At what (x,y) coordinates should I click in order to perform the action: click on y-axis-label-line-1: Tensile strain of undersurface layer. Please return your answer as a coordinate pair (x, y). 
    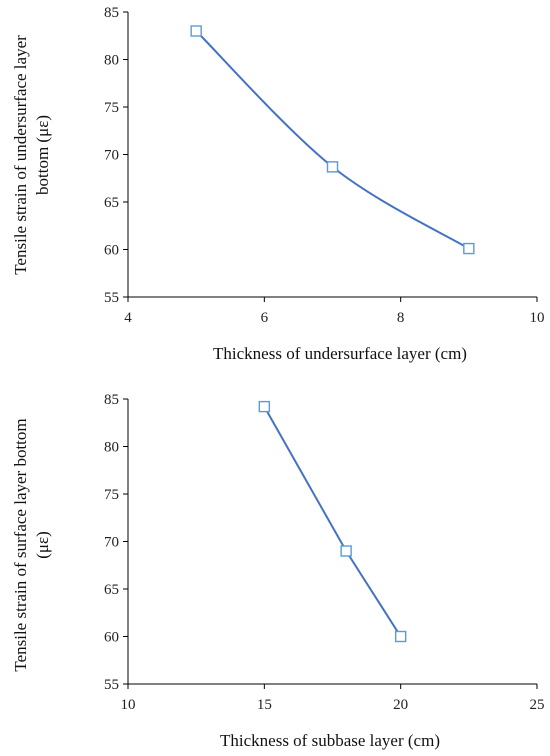
    Looking at the image, I should click on (20, 155).